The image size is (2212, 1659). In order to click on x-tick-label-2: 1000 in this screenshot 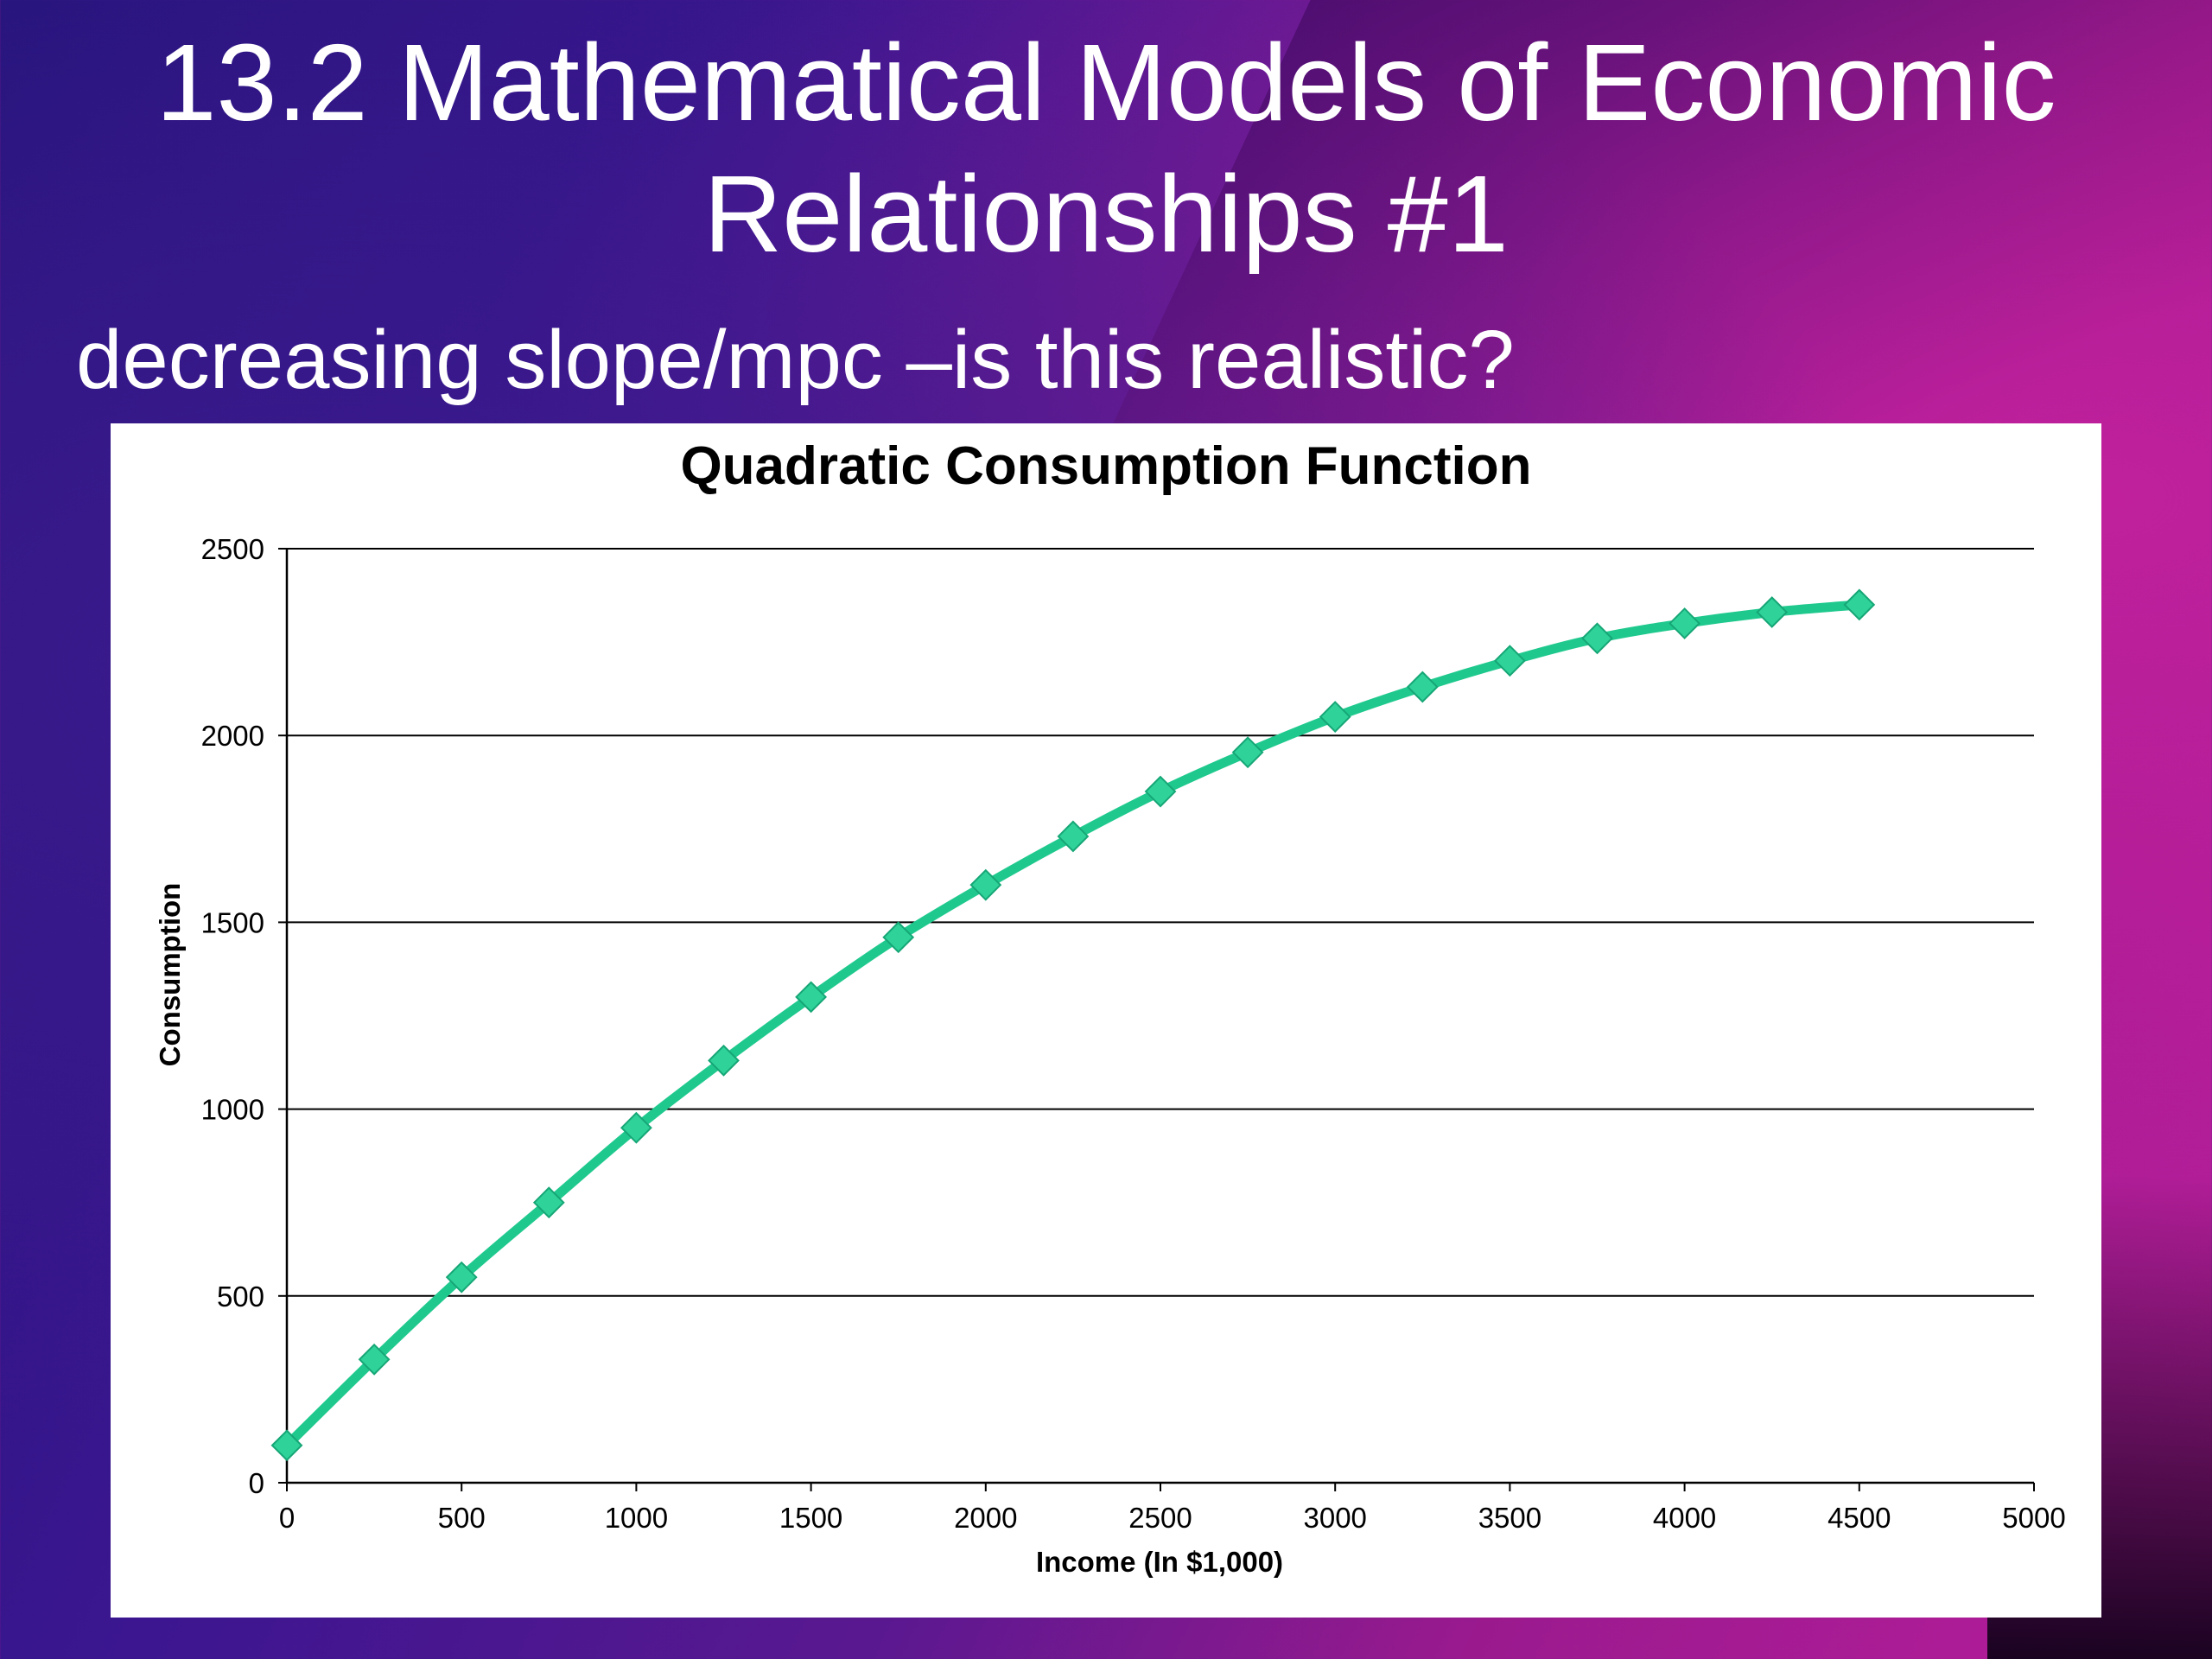, I will do `click(636, 1518)`.